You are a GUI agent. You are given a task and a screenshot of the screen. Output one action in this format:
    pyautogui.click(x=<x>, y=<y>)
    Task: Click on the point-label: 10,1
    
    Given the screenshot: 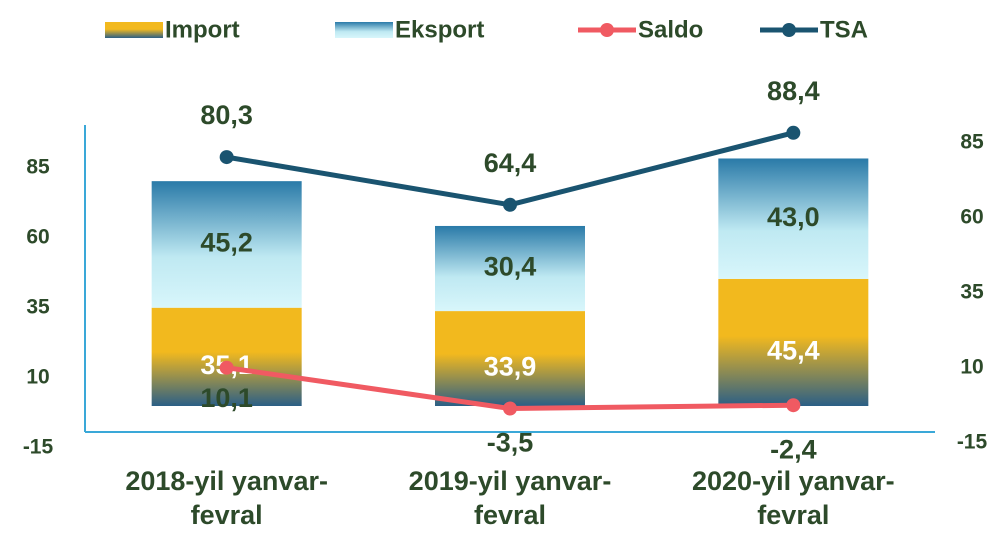 What is the action you would take?
    pyautogui.click(x=226, y=398)
    